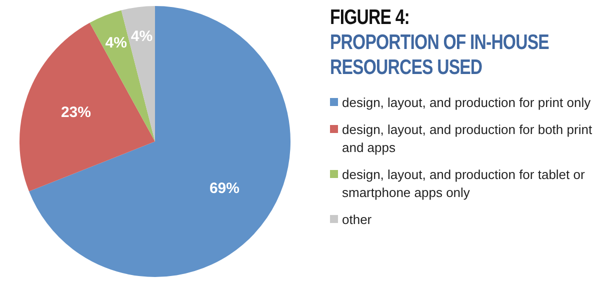  Describe the element at coordinates (370, 18) in the screenshot. I see `chart-title: FIGURE 4:` at that location.